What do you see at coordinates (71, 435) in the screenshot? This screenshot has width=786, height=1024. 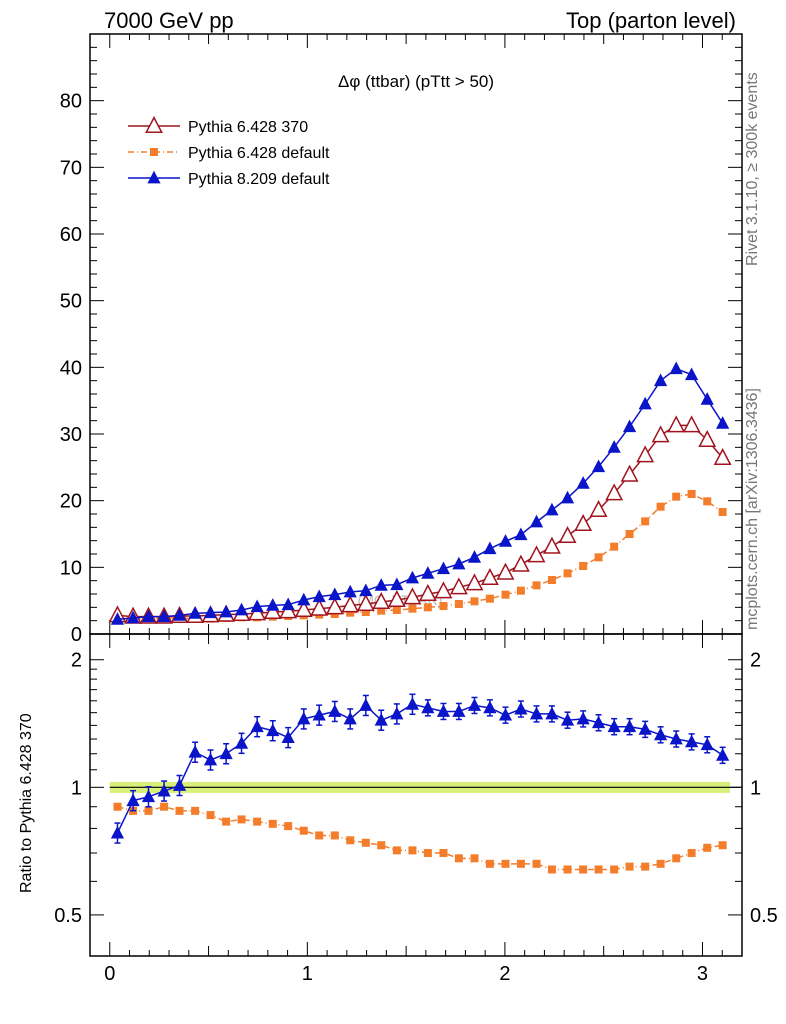 I see `y-tick-label: 30` at bounding box center [71, 435].